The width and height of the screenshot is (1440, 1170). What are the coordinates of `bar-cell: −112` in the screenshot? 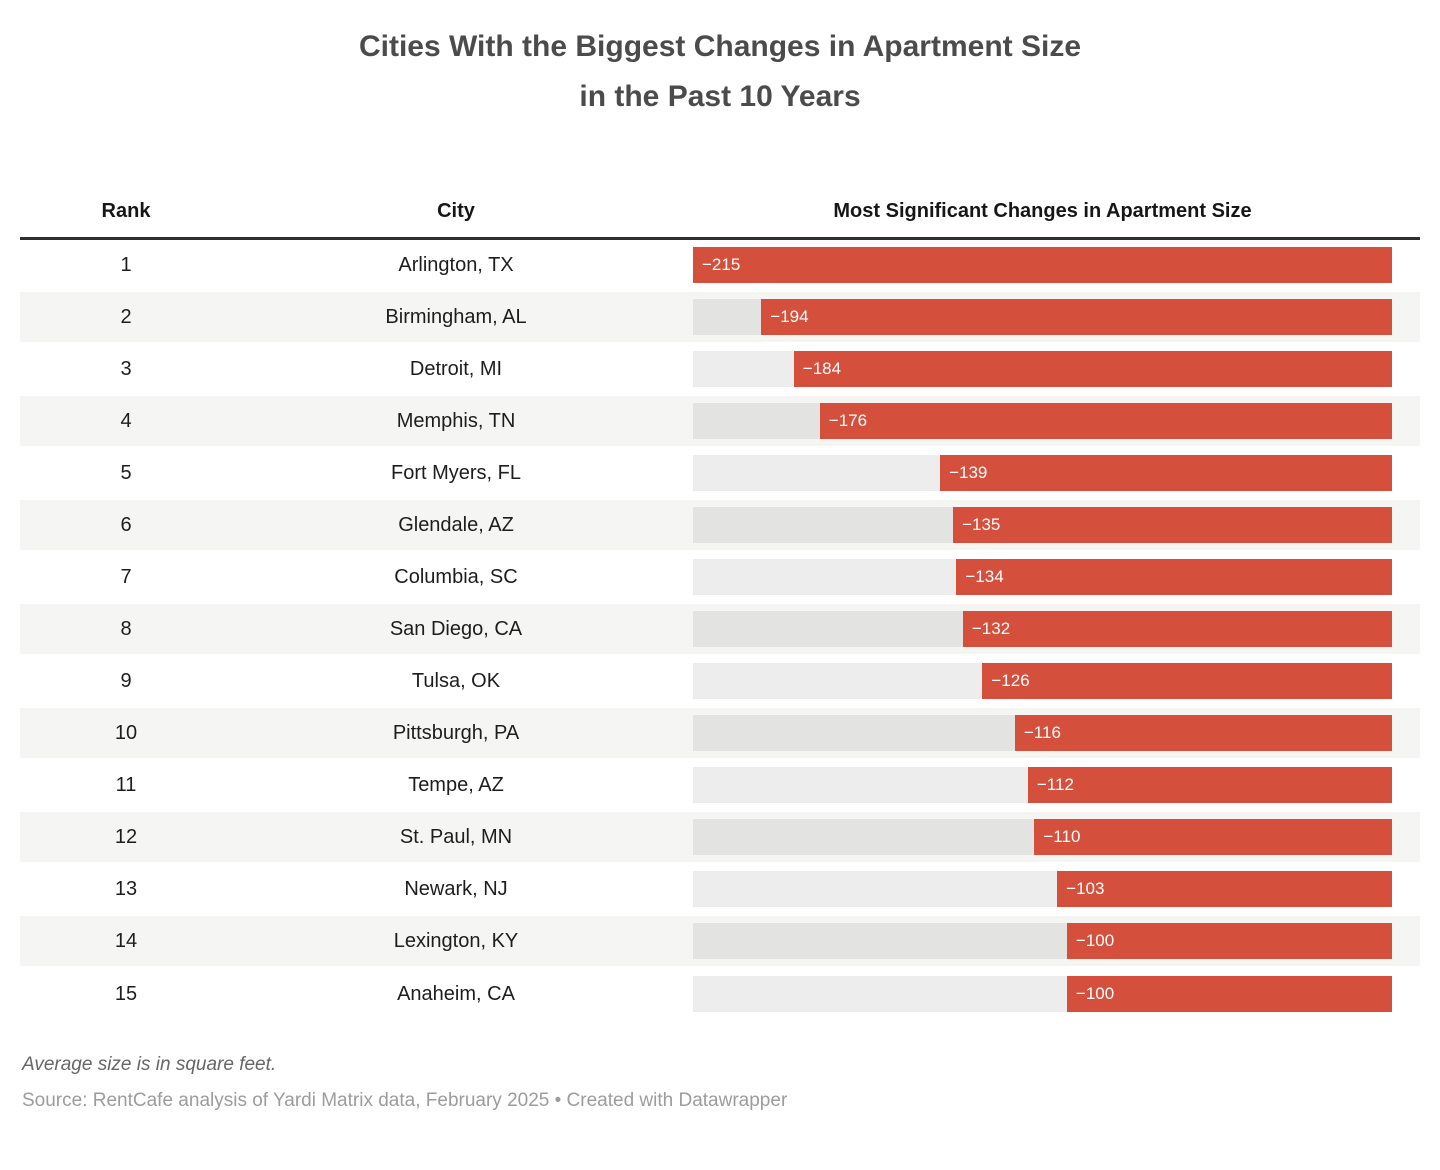 It's located at (1050, 785).